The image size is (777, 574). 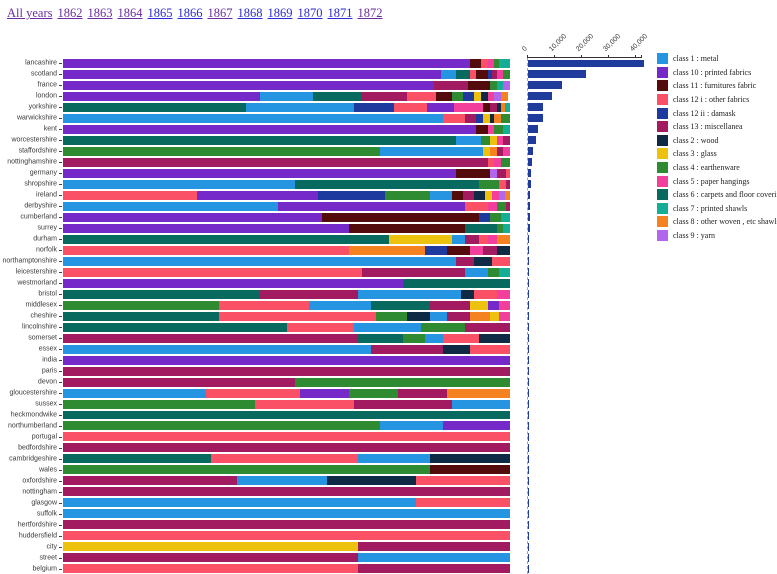 I want to click on region-row-street: street, so click(x=388, y=557).